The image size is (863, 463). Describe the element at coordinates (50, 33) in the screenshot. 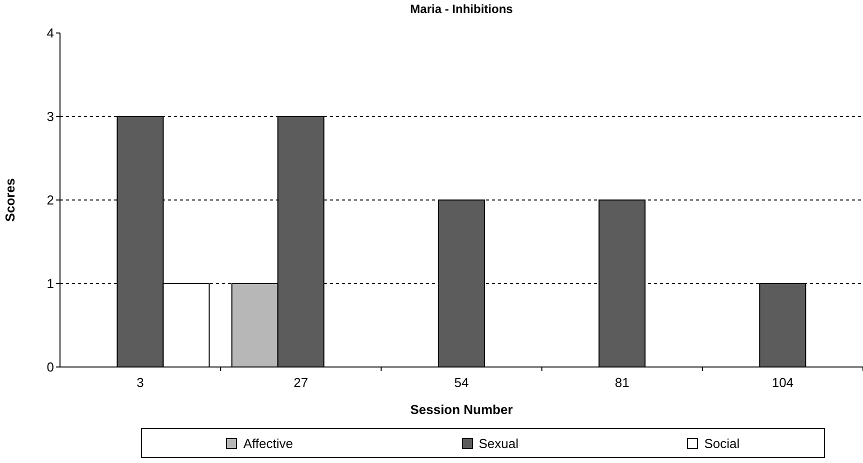

I see `y-tick-label: 4` at that location.